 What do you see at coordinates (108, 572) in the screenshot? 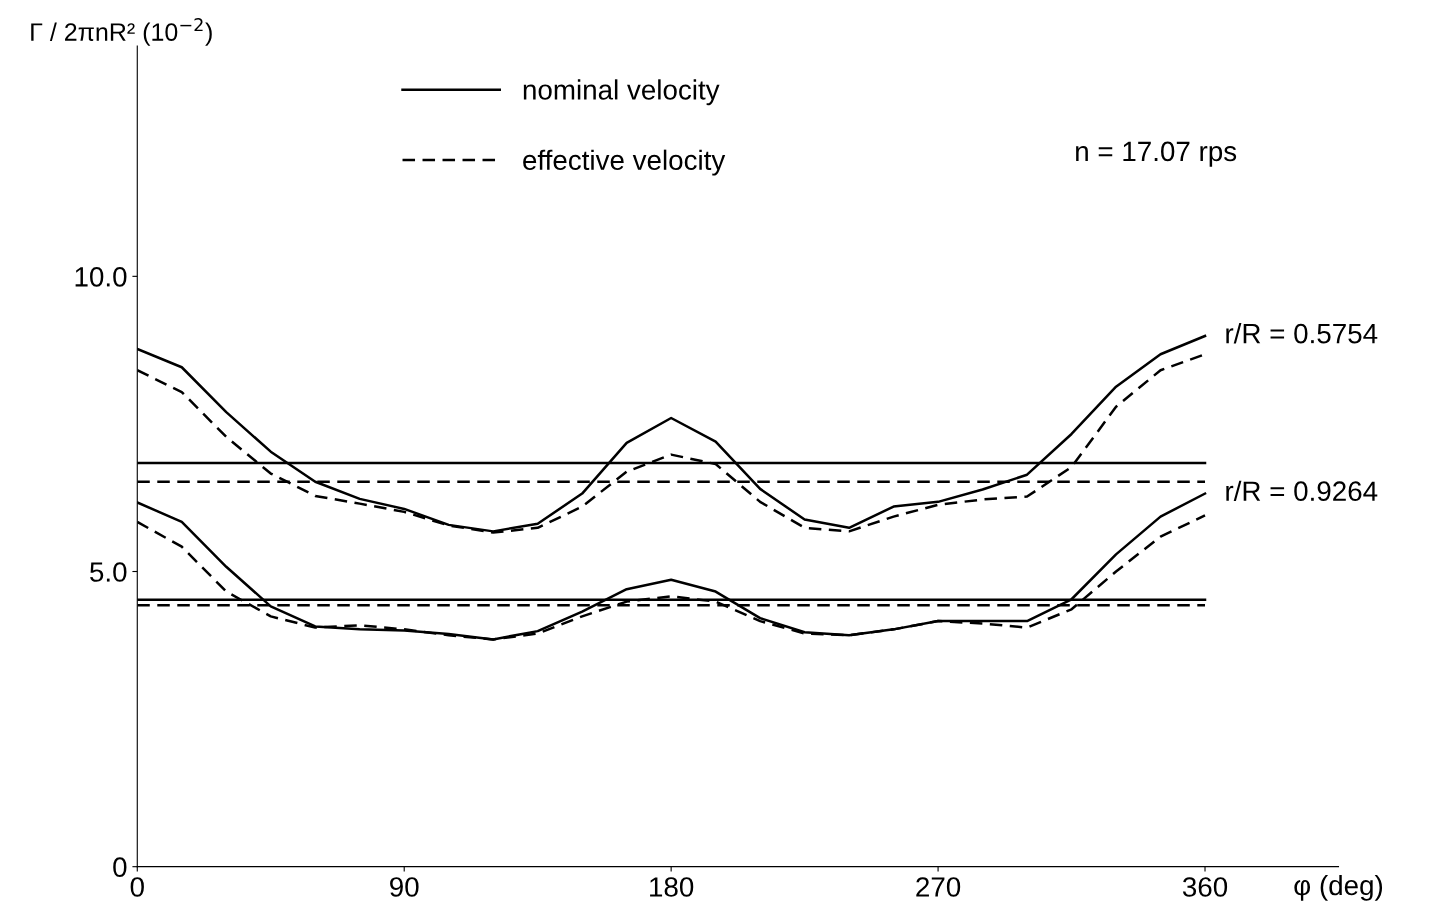
I see `y-tick-label: 5.0` at bounding box center [108, 572].